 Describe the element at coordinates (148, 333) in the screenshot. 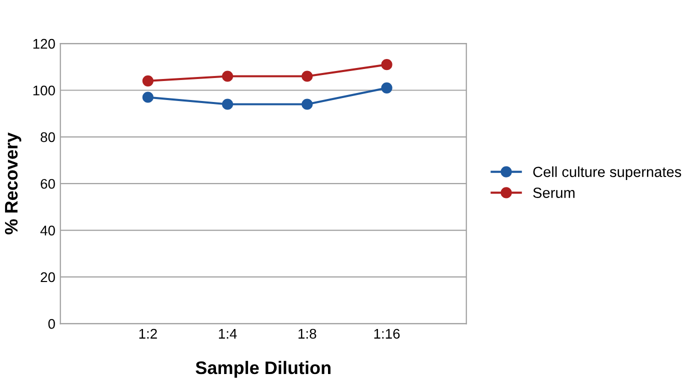

I see `x-tick-label: 1:2` at that location.